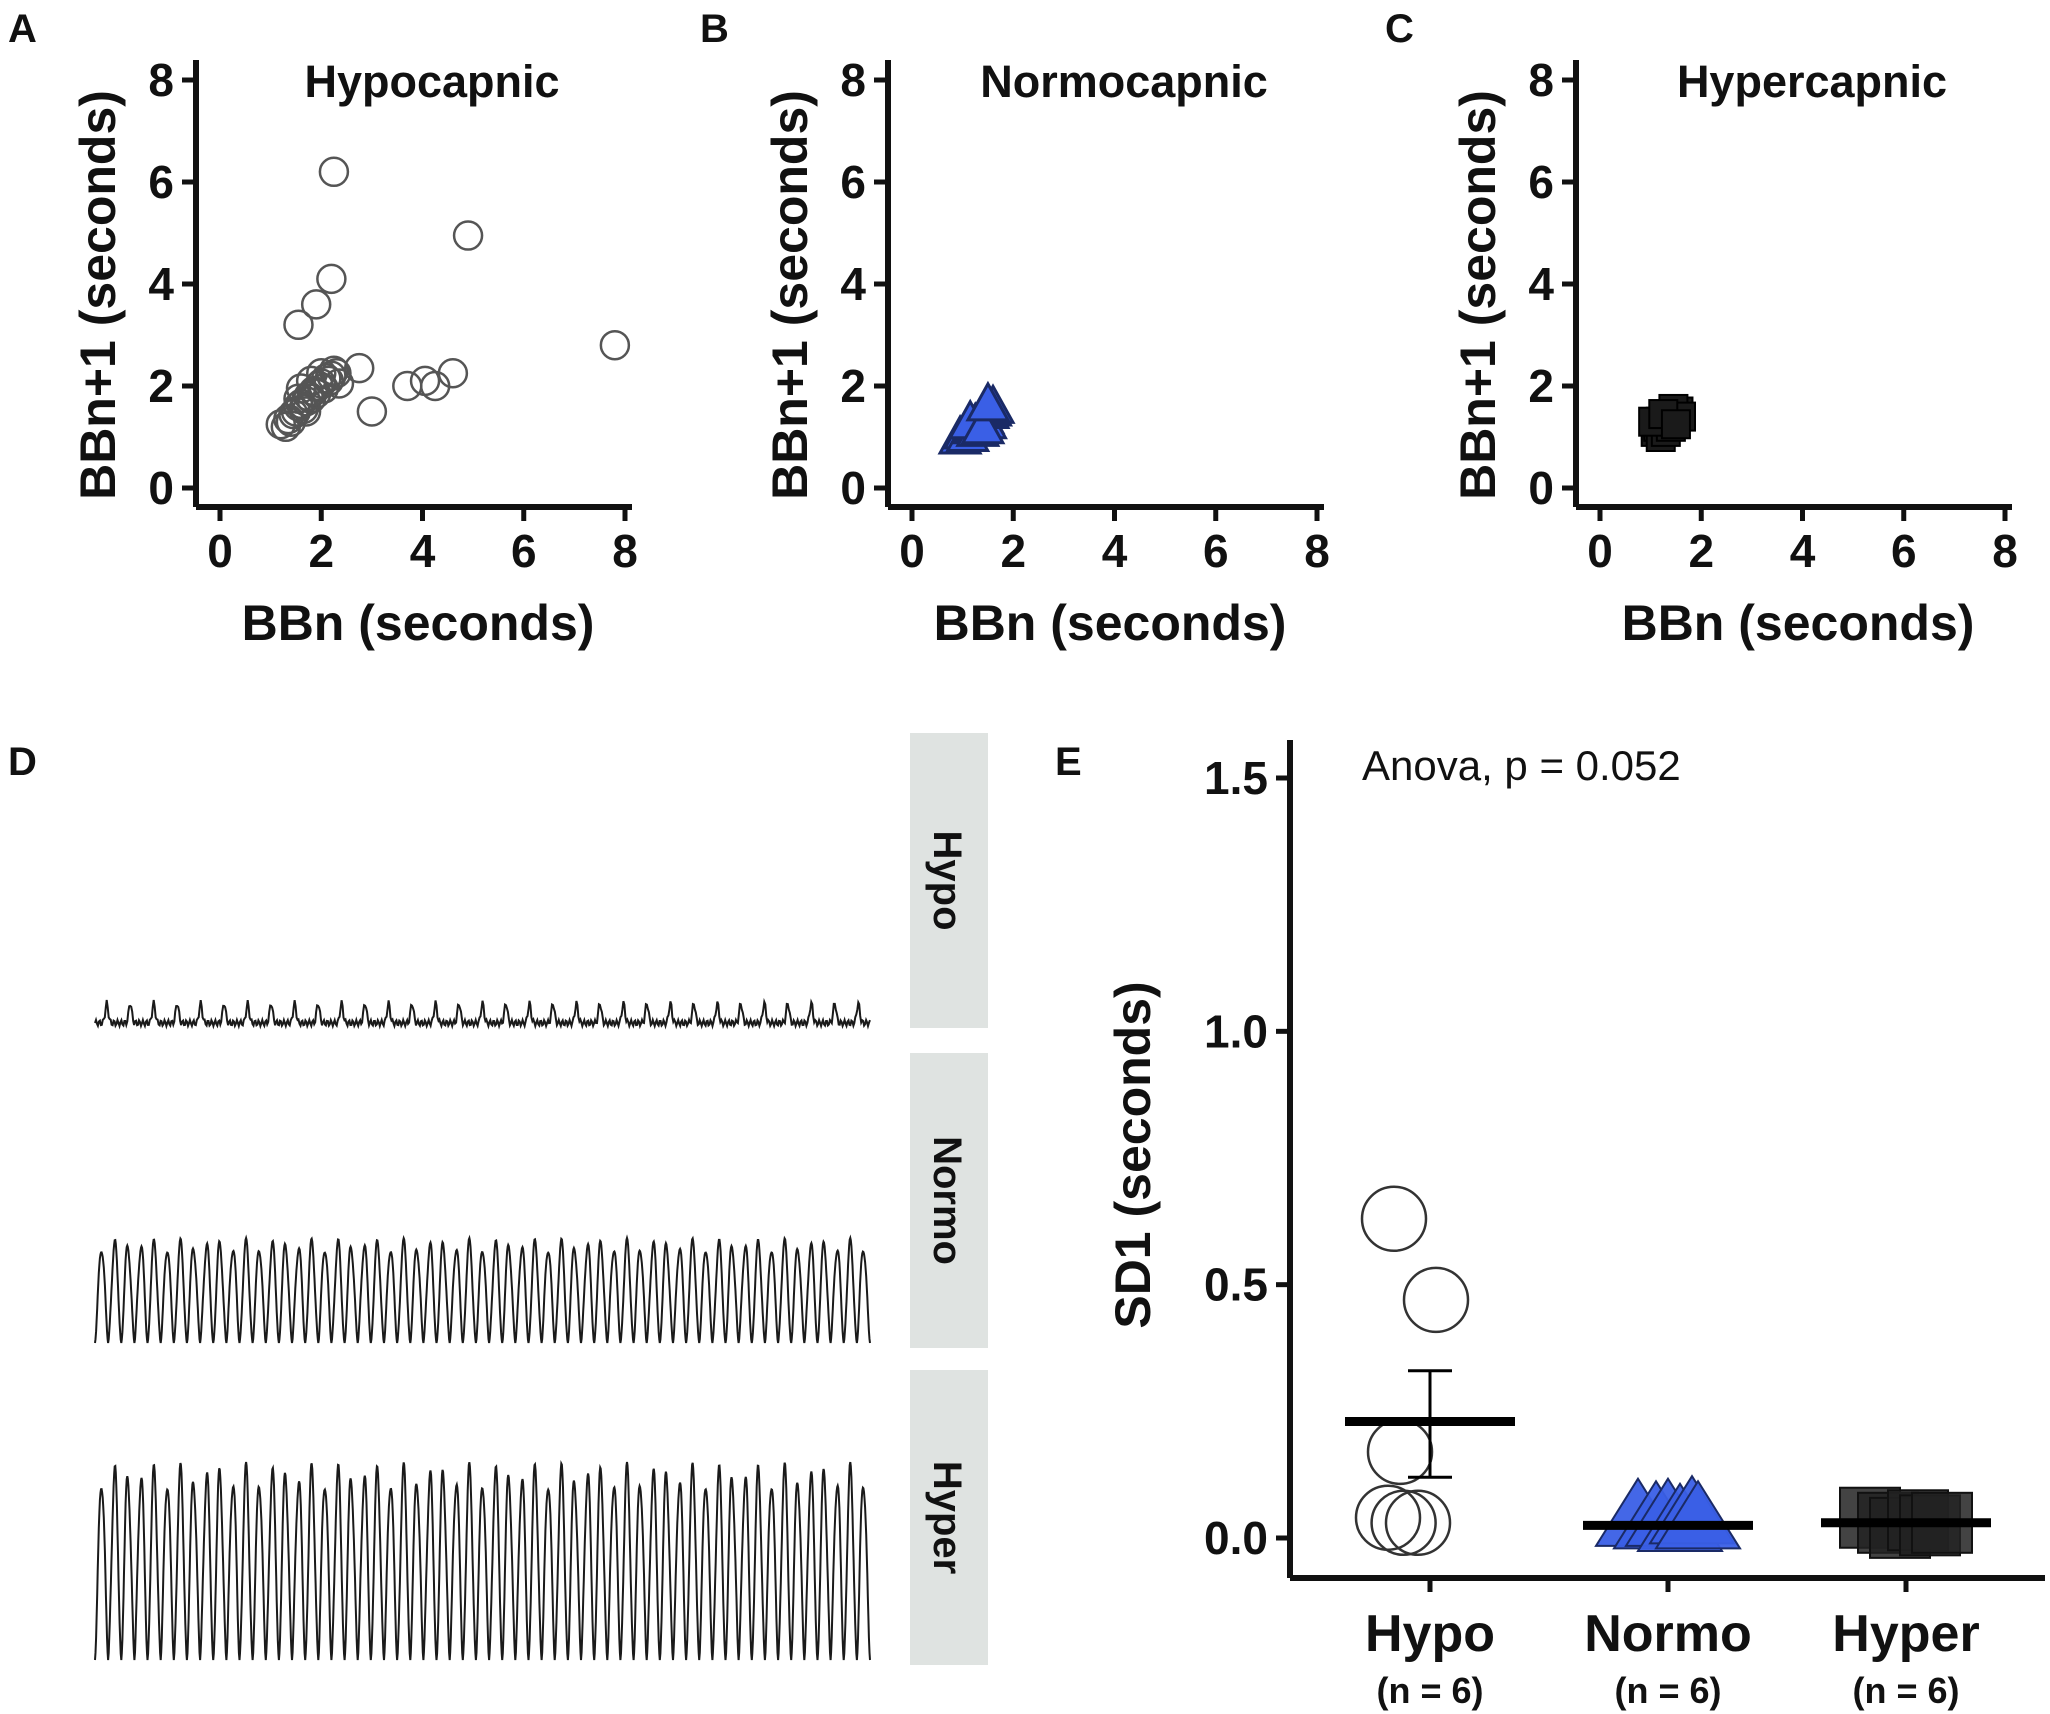 Image resolution: width=2050 pixels, height=1714 pixels. Describe the element at coordinates (1068, 762) in the screenshot. I see `panel-letter-e: E` at that location.